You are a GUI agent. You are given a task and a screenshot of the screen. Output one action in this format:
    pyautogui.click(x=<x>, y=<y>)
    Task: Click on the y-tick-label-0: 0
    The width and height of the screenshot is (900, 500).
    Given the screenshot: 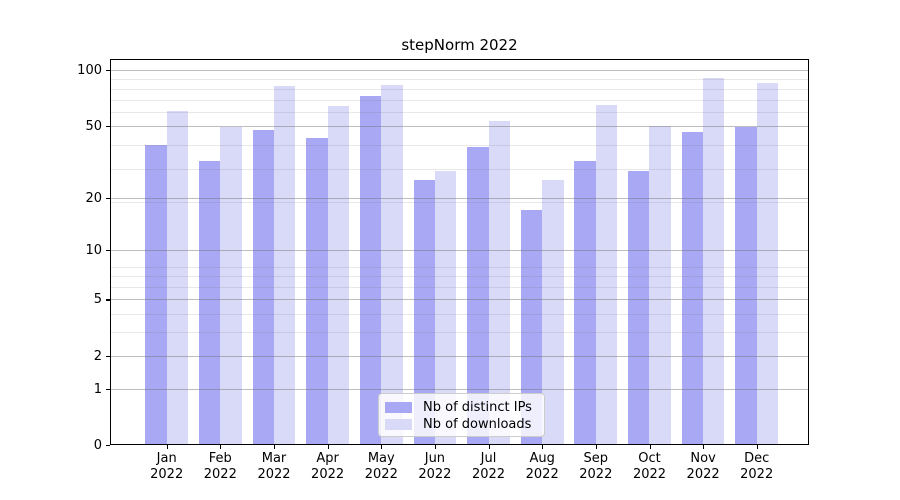 What is the action you would take?
    pyautogui.click(x=97, y=445)
    